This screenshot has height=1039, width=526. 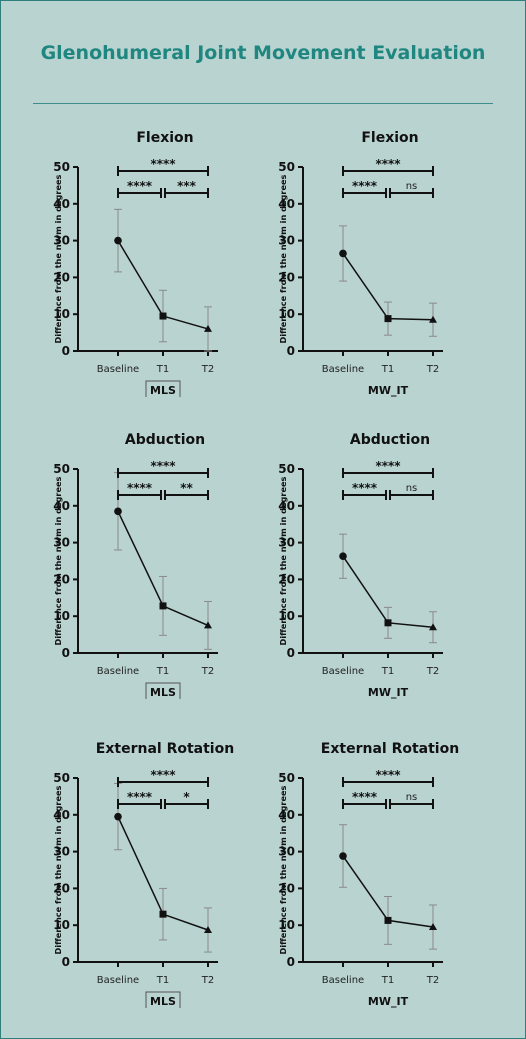 I want to click on chart-title: Abduction, so click(x=165, y=440).